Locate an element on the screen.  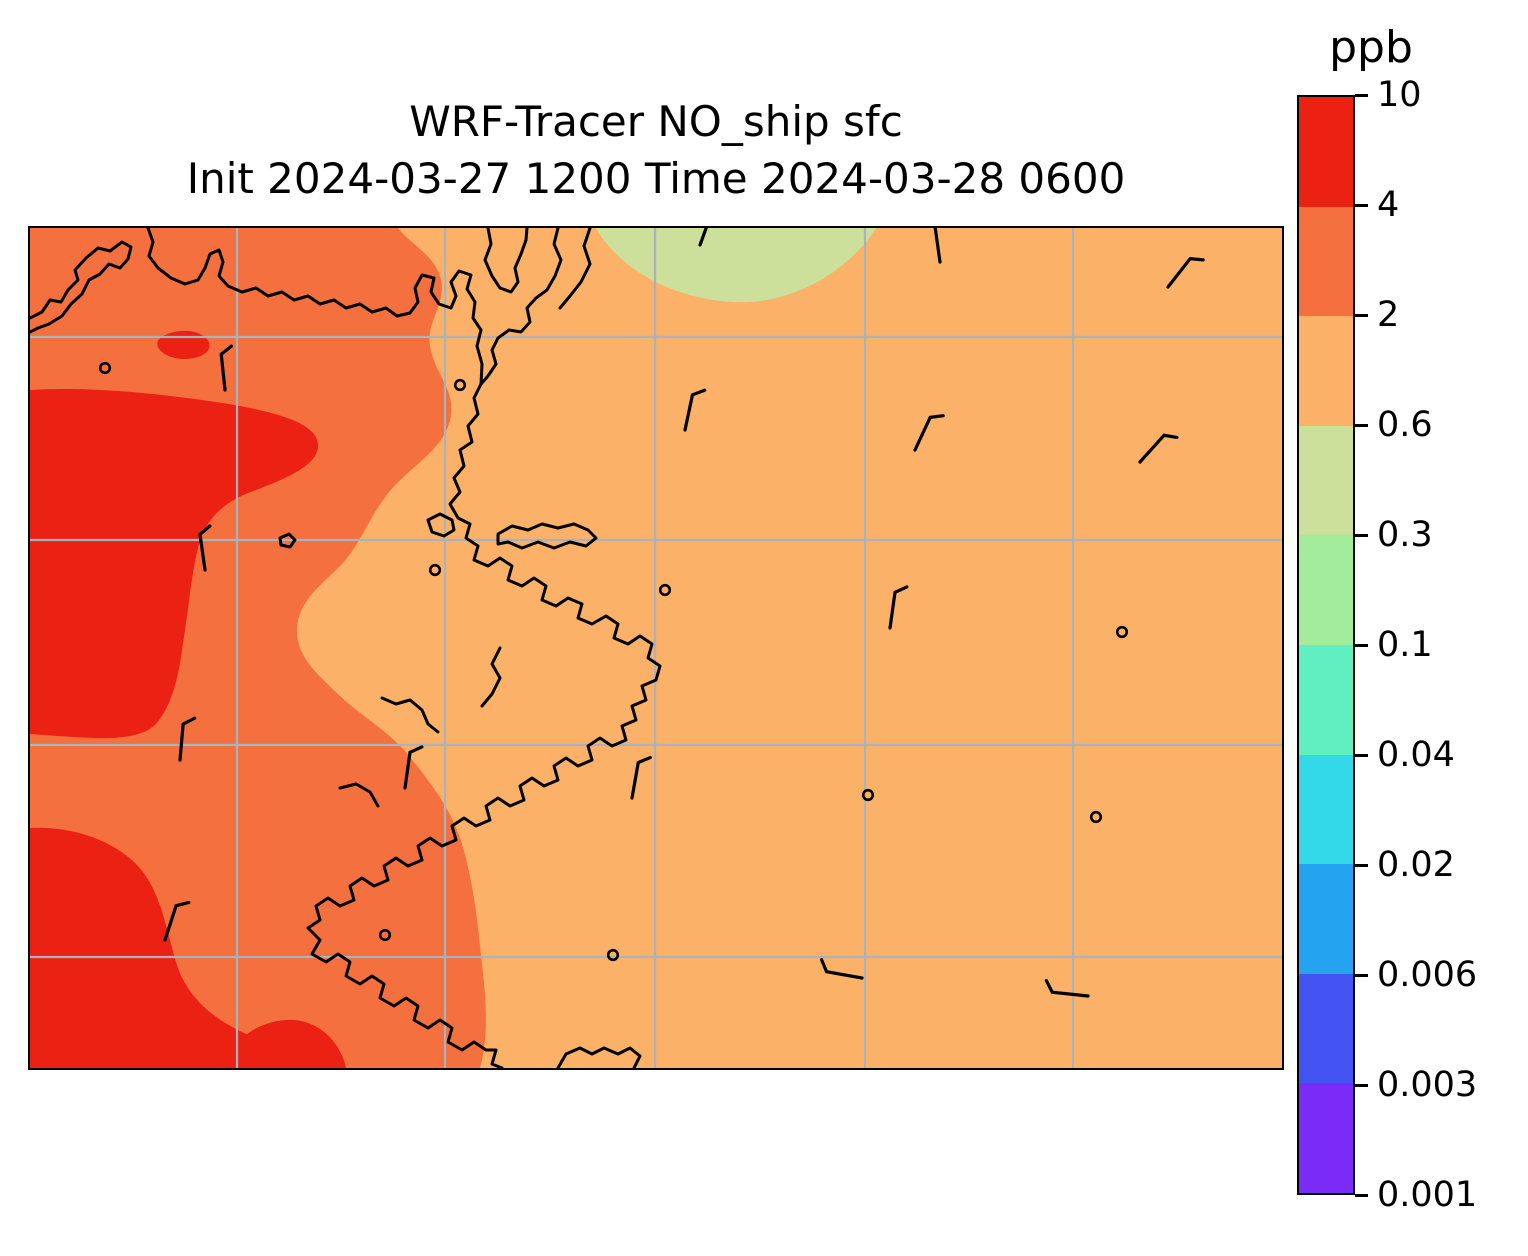
fill-region-red-bottom-blob is located at coordinates (286, 1043).